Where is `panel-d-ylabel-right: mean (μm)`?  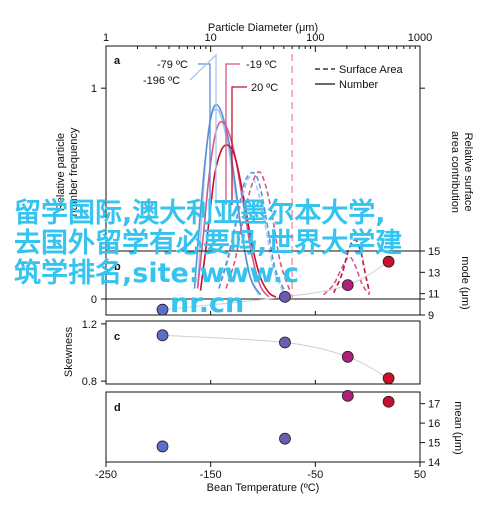
panel-d-ylabel-right: mean (μm) is located at coordinates (458, 427).